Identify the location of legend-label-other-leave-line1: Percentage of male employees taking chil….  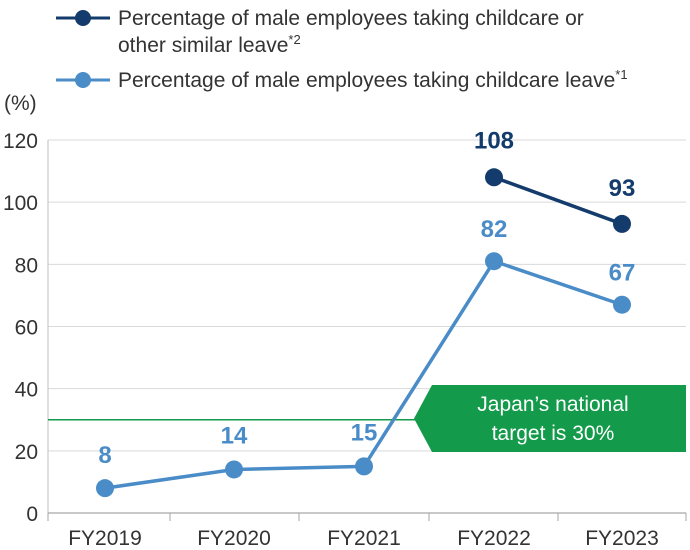
(351, 18).